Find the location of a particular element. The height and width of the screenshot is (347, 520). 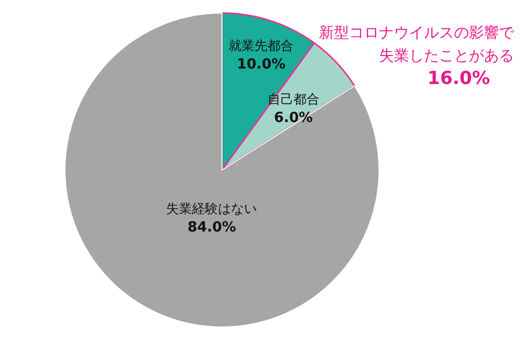

slice-label: 就業先都合 is located at coordinates (261, 46).